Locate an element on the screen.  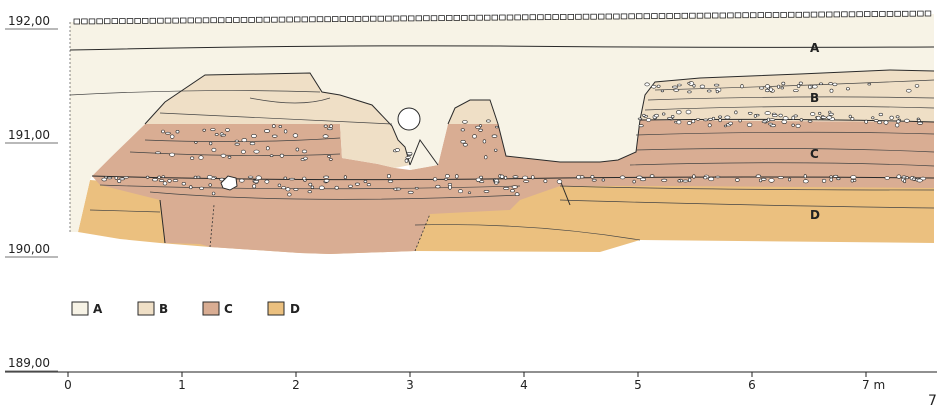
elevation-label-191: 191,00 is located at coordinates (29, 135).